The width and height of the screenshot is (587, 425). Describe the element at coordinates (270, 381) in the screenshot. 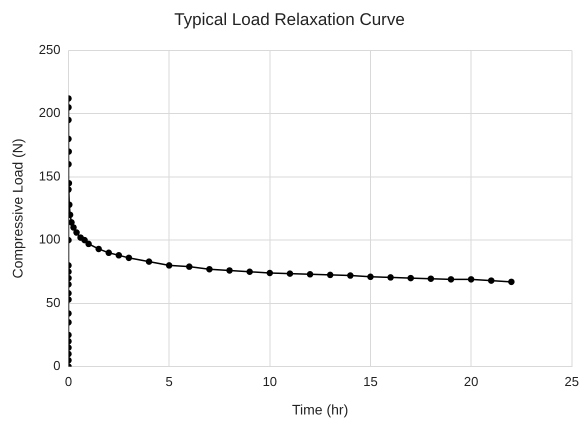

I see `x-tick-label: 10` at that location.